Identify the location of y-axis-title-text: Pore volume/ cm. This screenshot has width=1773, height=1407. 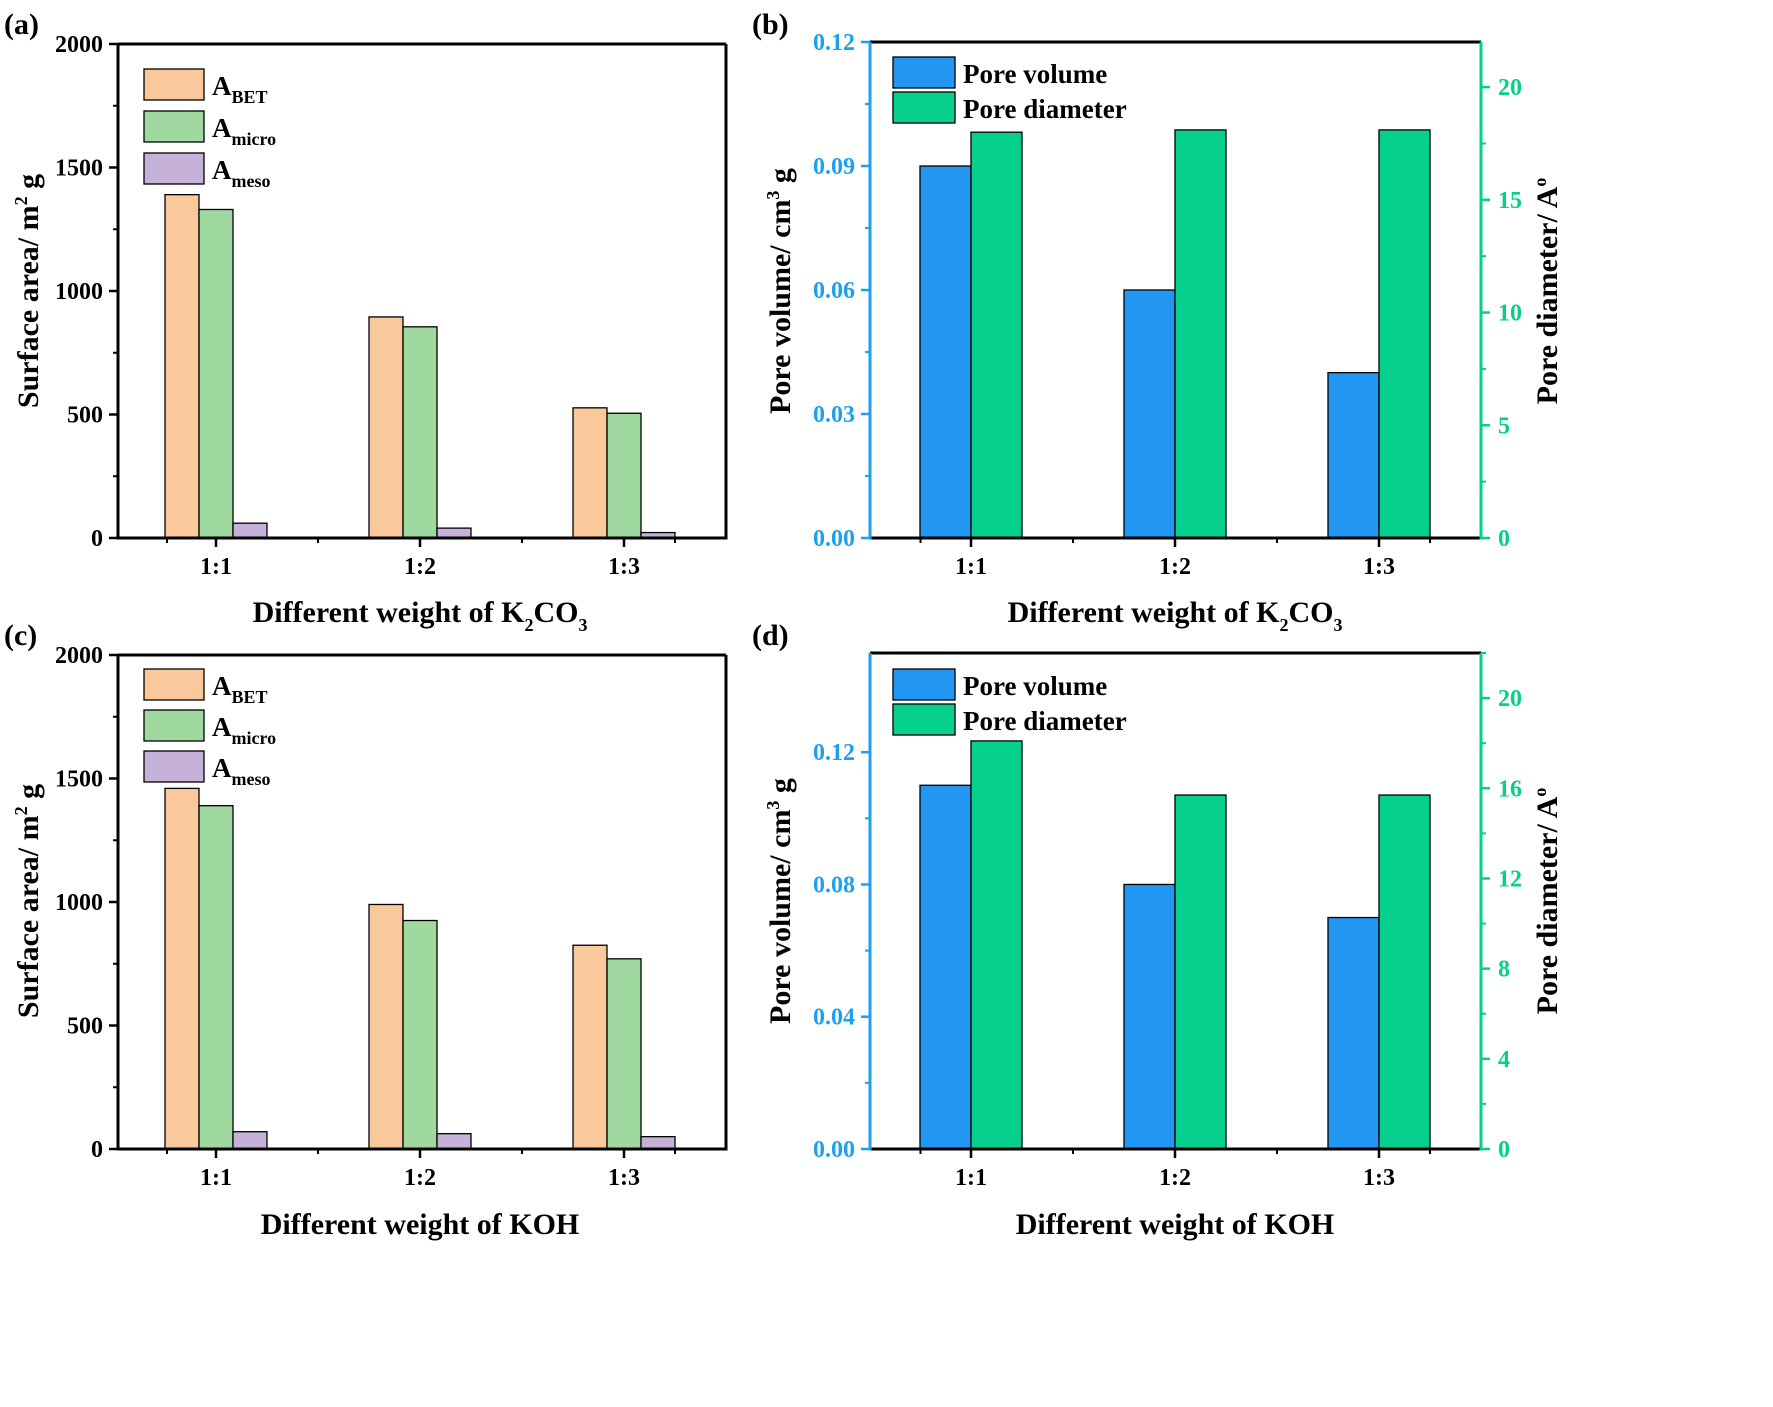
(780, 307).